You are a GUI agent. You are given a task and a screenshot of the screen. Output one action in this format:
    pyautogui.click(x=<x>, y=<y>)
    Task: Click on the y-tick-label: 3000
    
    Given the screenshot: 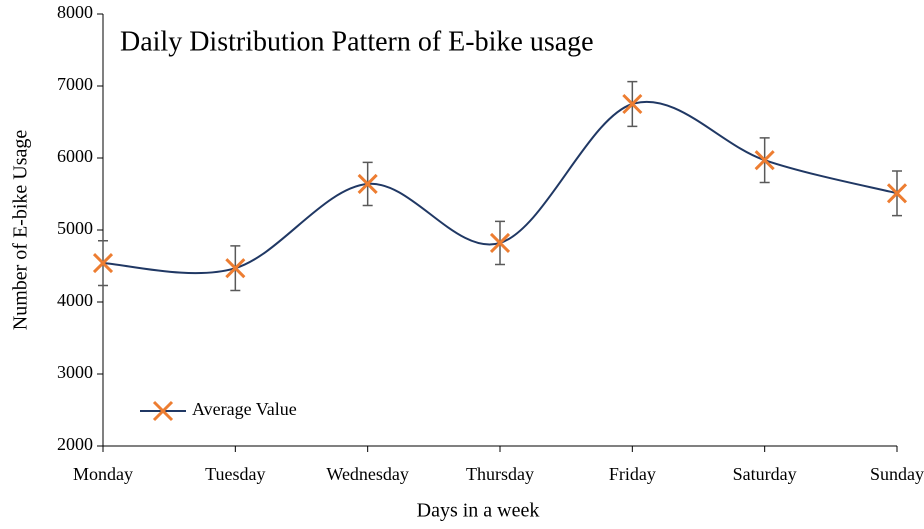 What is the action you would take?
    pyautogui.click(x=75, y=372)
    